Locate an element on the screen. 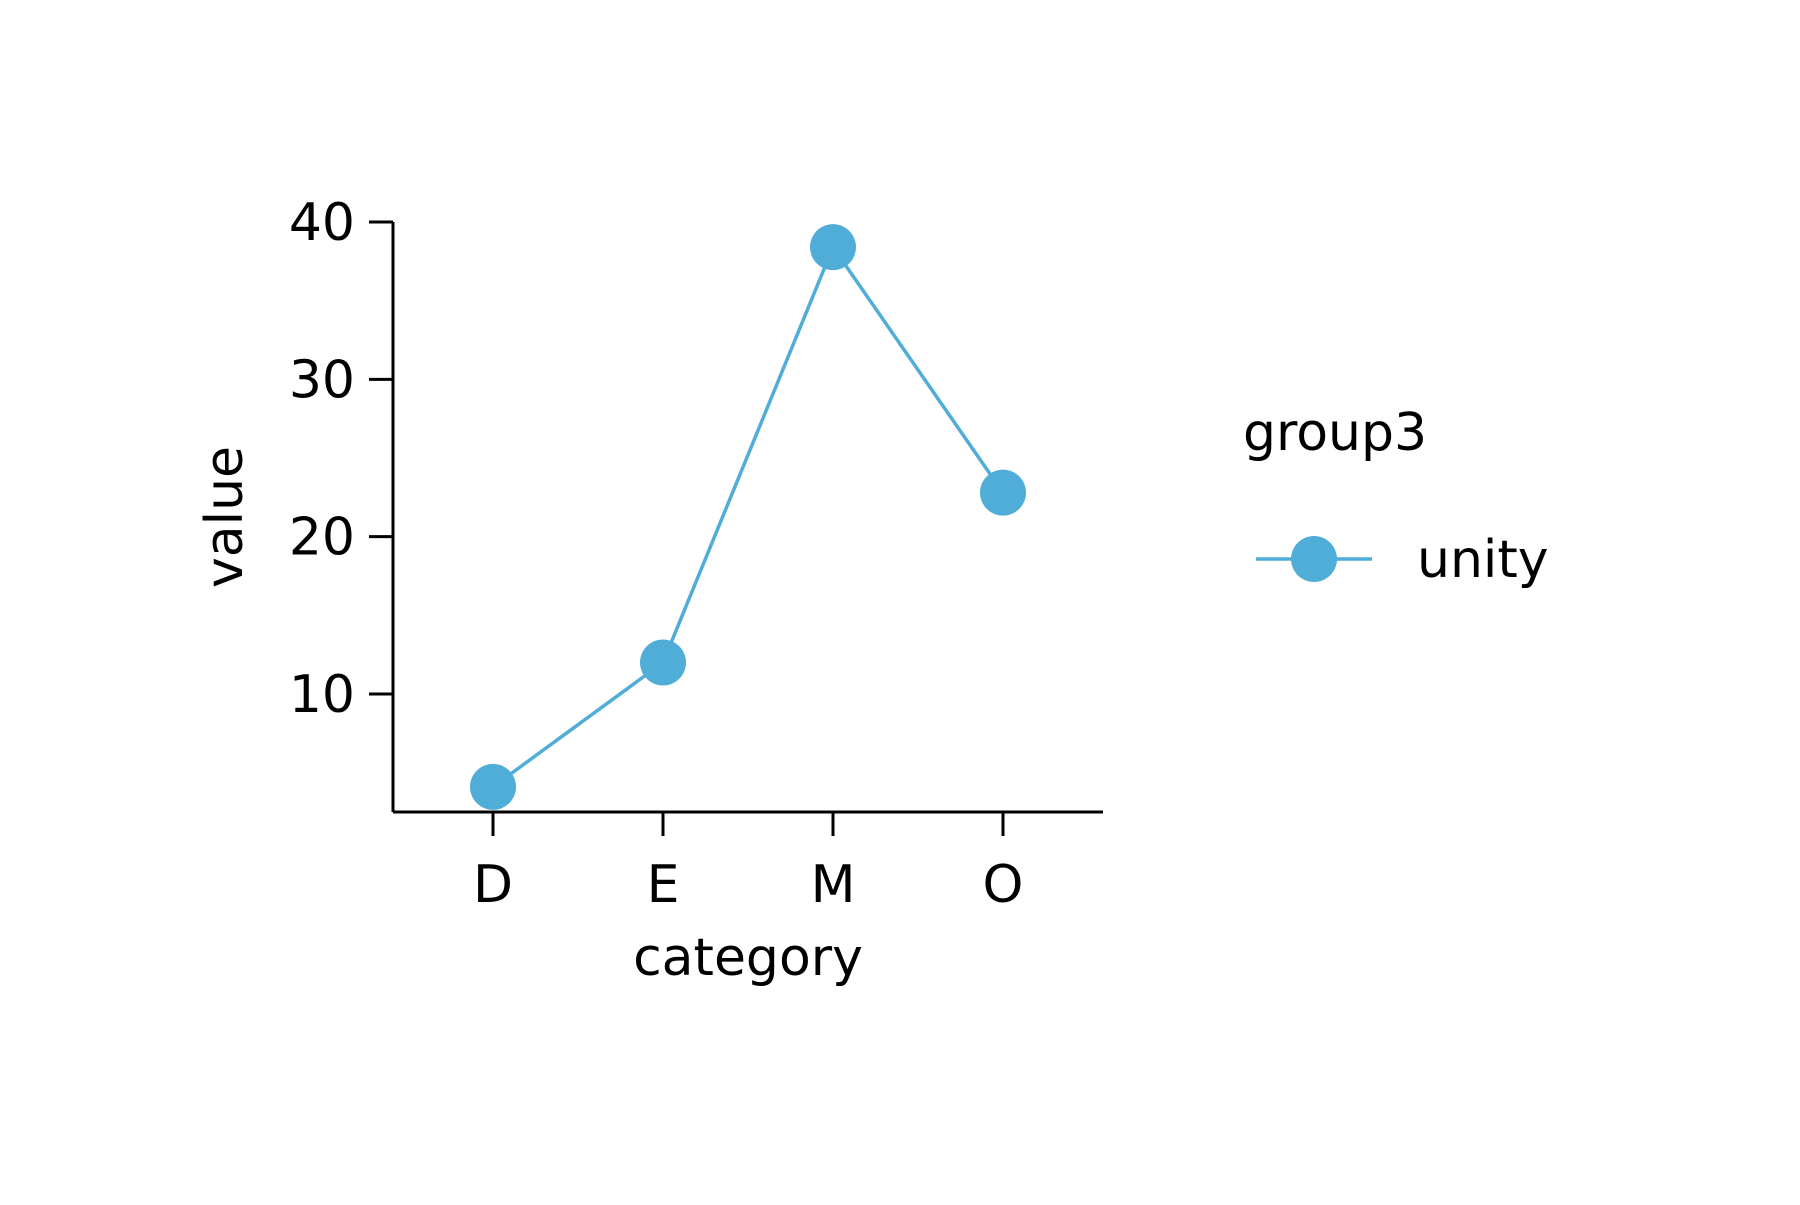 The image size is (1800, 1205). legend: group3 unity is located at coordinates (1396, 496).